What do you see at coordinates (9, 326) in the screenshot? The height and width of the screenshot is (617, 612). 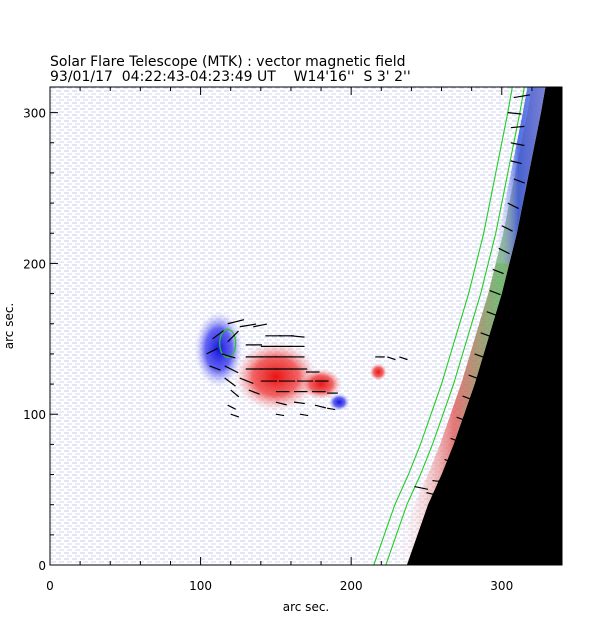 I see `y-axis-label: arc sec.` at bounding box center [9, 326].